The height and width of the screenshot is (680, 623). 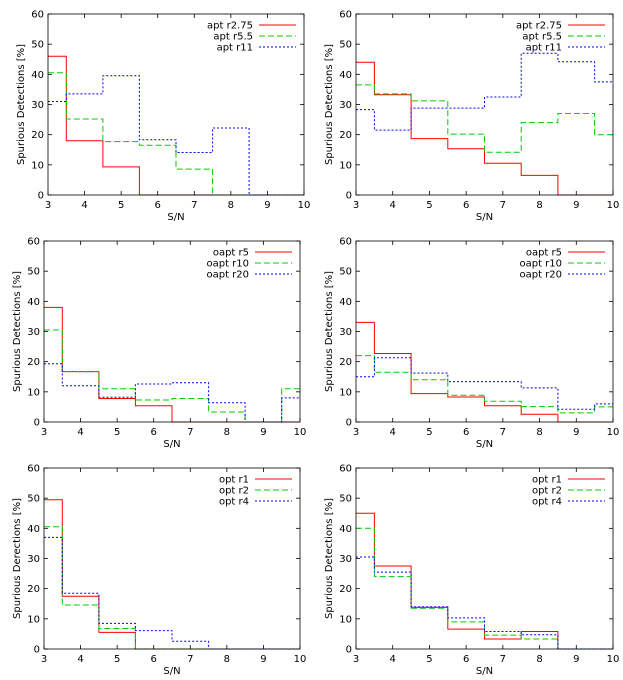 I want to click on legend-label: oapt r5, so click(x=544, y=253).